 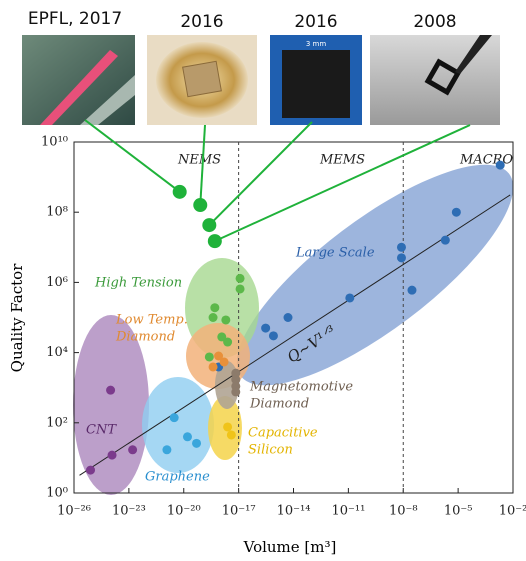 What do you see at coordinates (283, 433) in the screenshot?
I see `region-label: Capacitive` at bounding box center [283, 433].